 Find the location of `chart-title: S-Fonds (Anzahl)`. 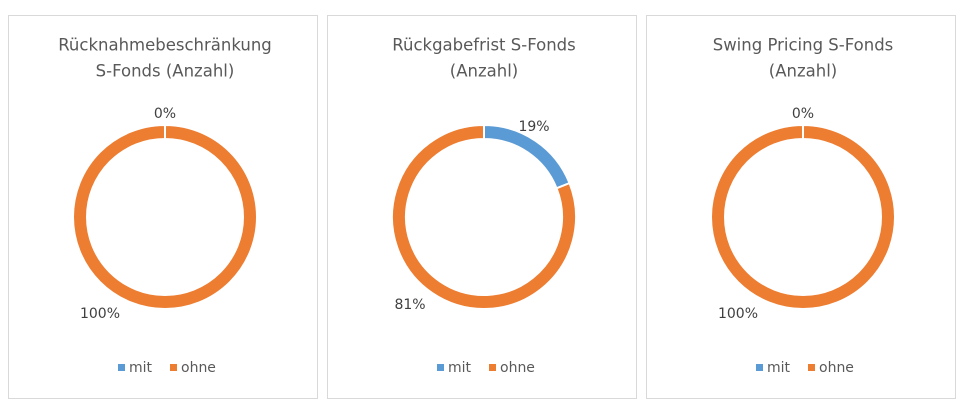

chart-title: S-Fonds (Anzahl) is located at coordinates (165, 71).